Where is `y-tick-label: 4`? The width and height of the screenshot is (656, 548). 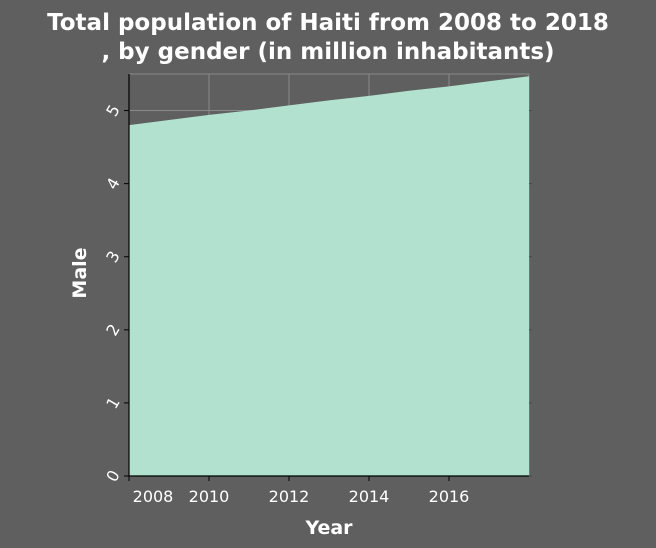 y-tick-label: 4 is located at coordinates (113, 183).